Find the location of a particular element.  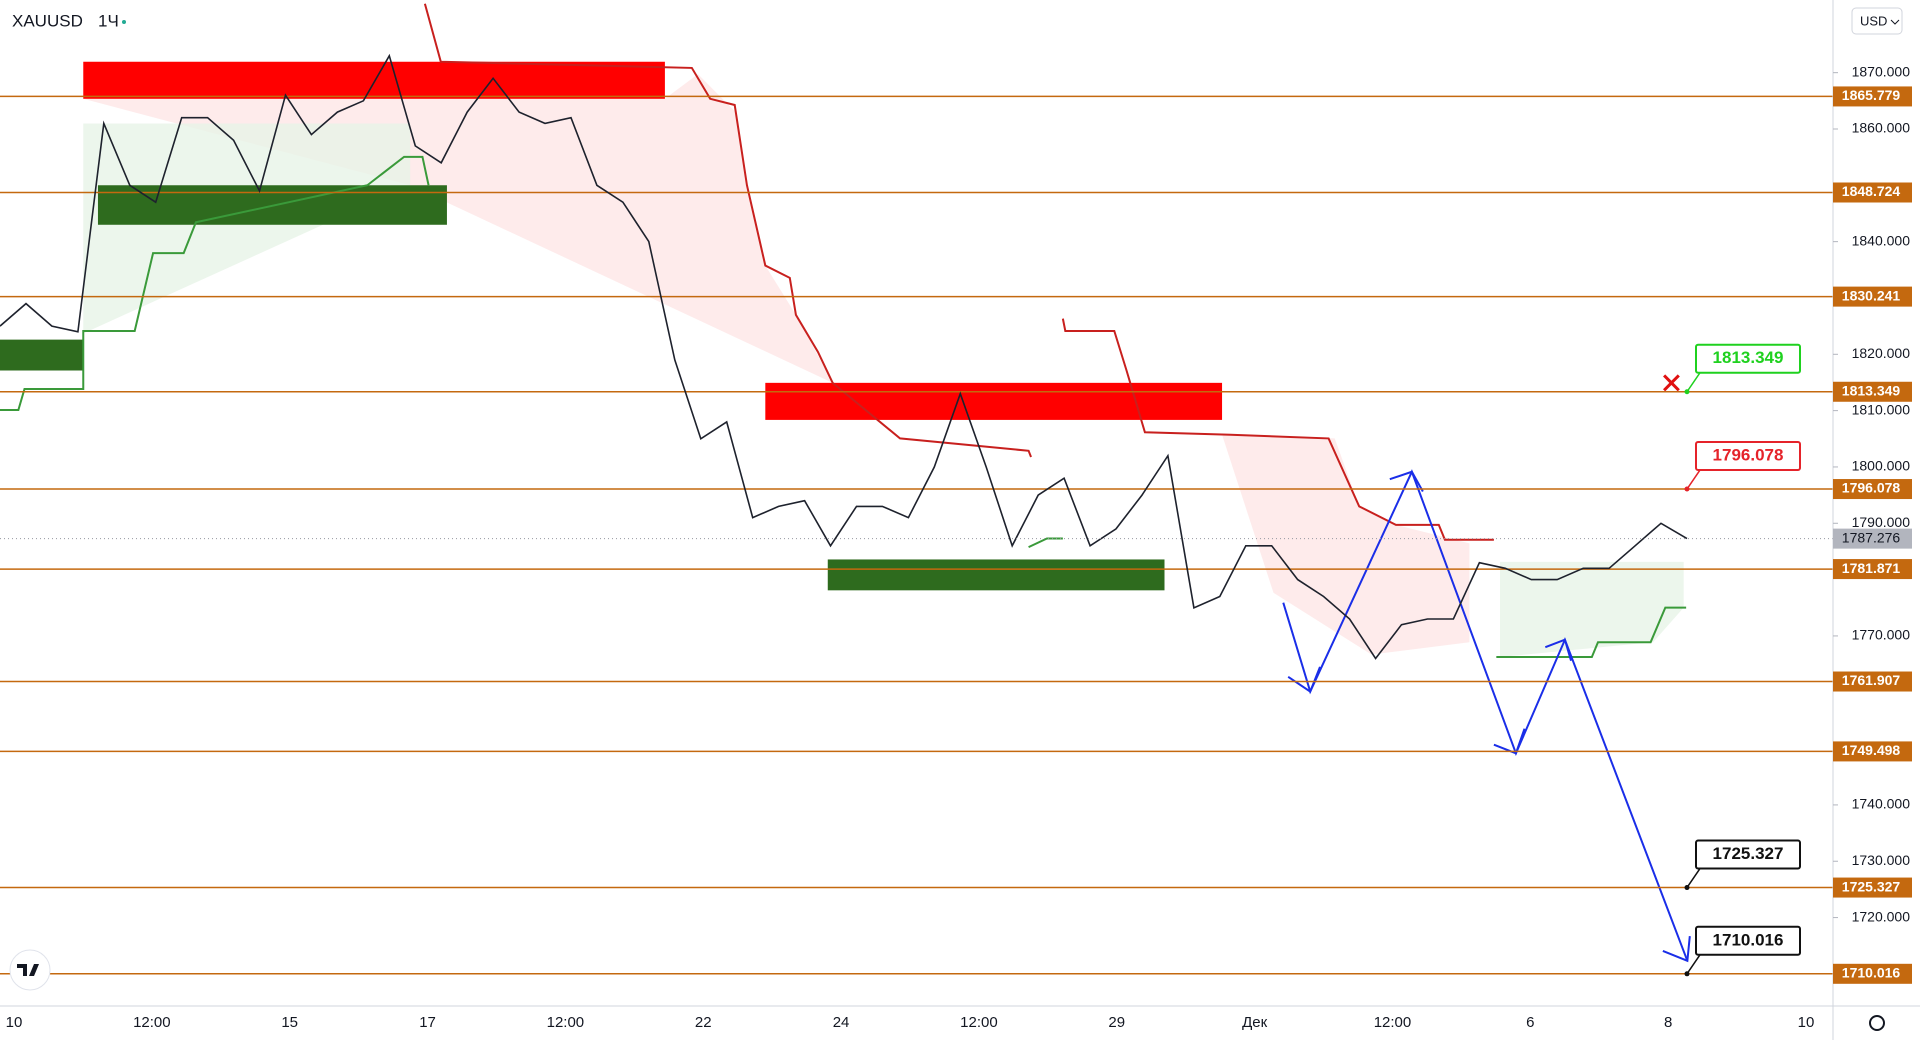

level-label: 1830.241 is located at coordinates (1871, 295).